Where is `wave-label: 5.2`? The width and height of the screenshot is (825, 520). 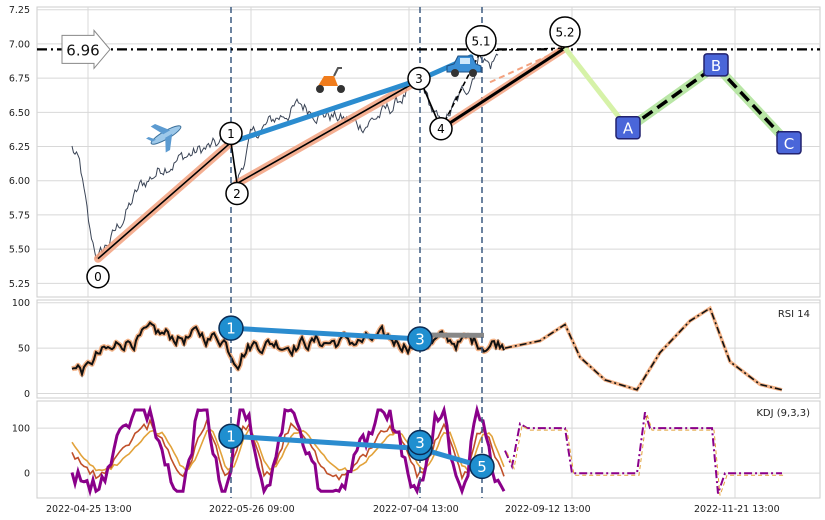
wave-label: 5.2 is located at coordinates (564, 33).